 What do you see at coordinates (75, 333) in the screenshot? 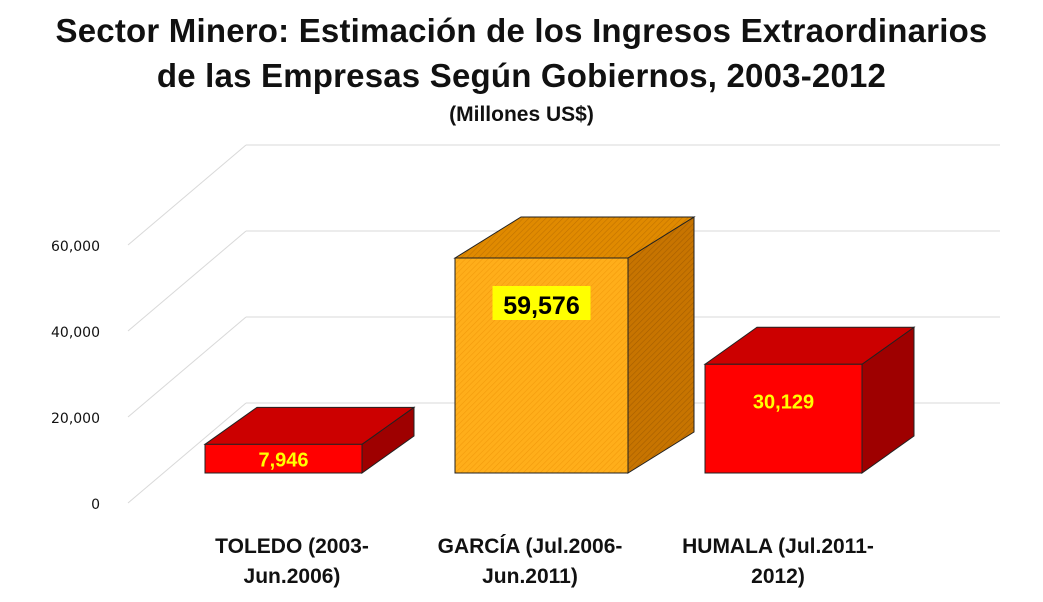
I see `y-tick-label: 40,000` at bounding box center [75, 333].